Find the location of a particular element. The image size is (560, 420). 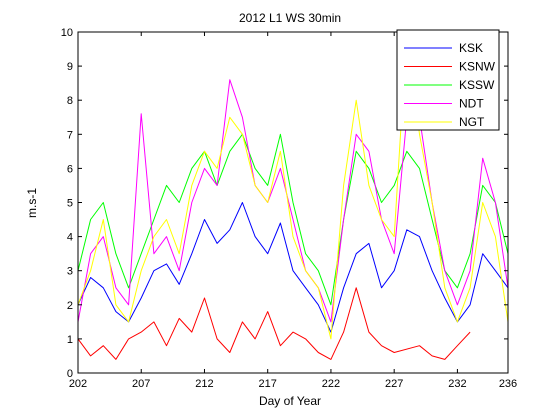

y-tick-label: 1 is located at coordinates (70, 340).